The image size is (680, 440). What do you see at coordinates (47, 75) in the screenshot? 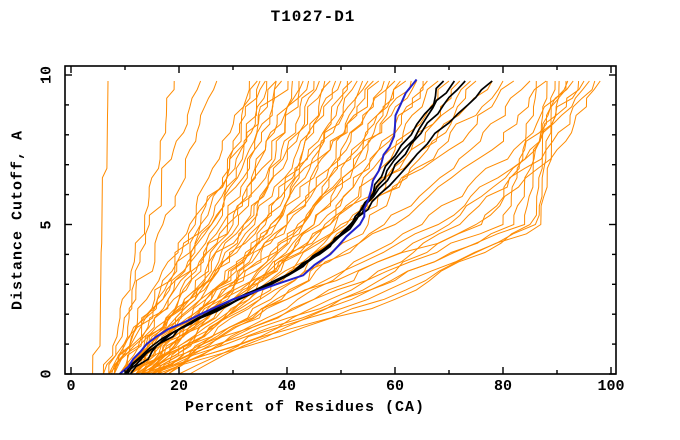
I see `y-tick-label: 10` at bounding box center [47, 75].